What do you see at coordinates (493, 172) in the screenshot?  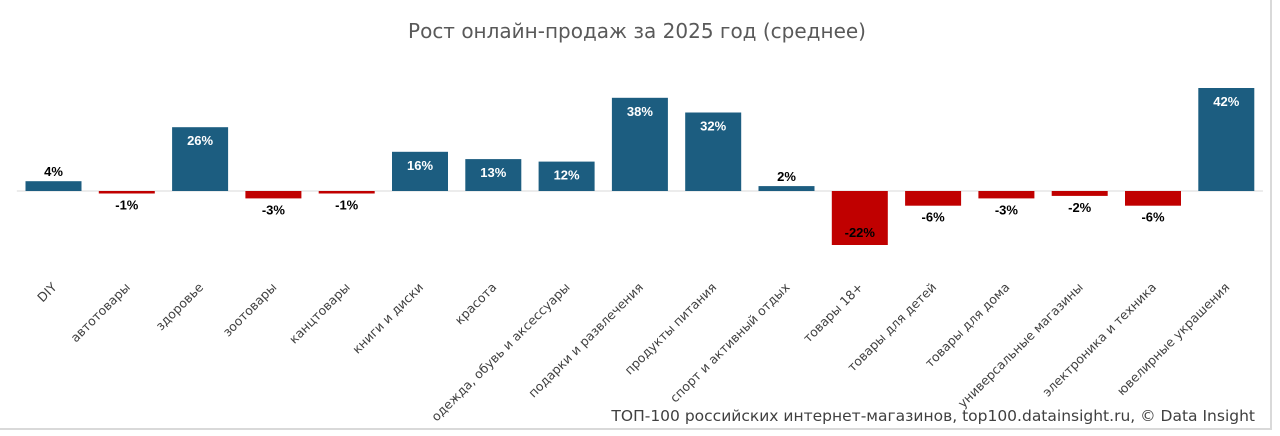 I see `data-label-7: 13%` at bounding box center [493, 172].